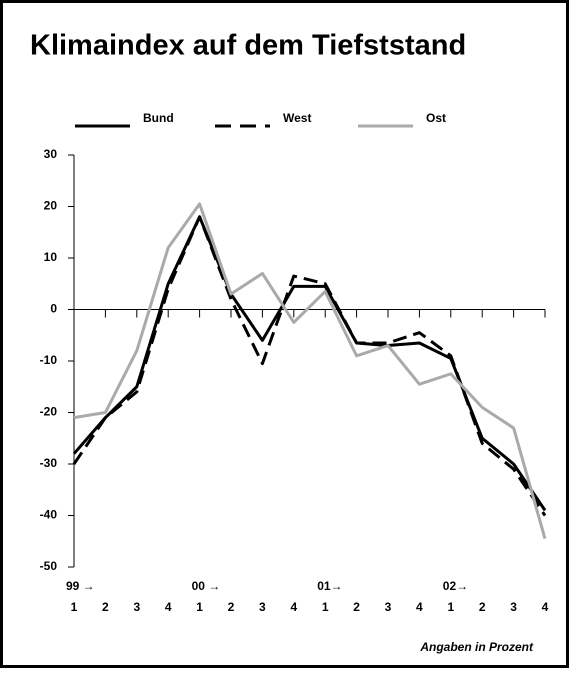  What do you see at coordinates (51, 206) in the screenshot?
I see `y-tick-label: 20` at bounding box center [51, 206].